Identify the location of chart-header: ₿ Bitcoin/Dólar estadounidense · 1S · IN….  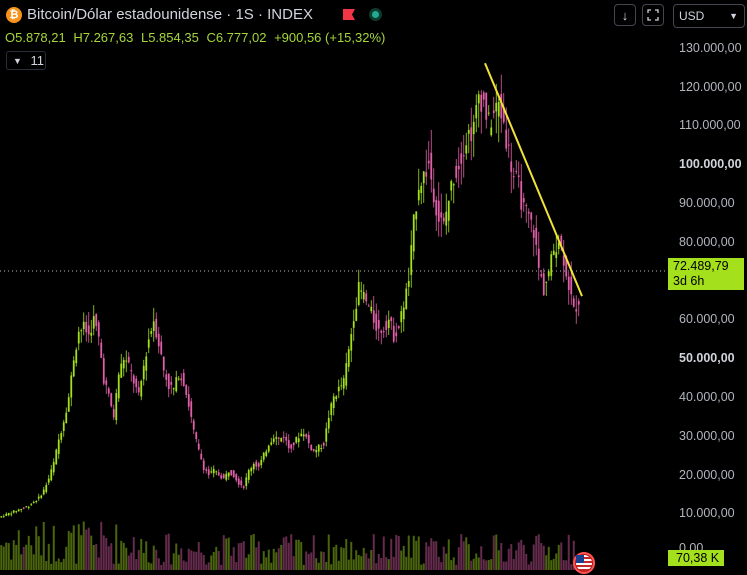
(335, 15).